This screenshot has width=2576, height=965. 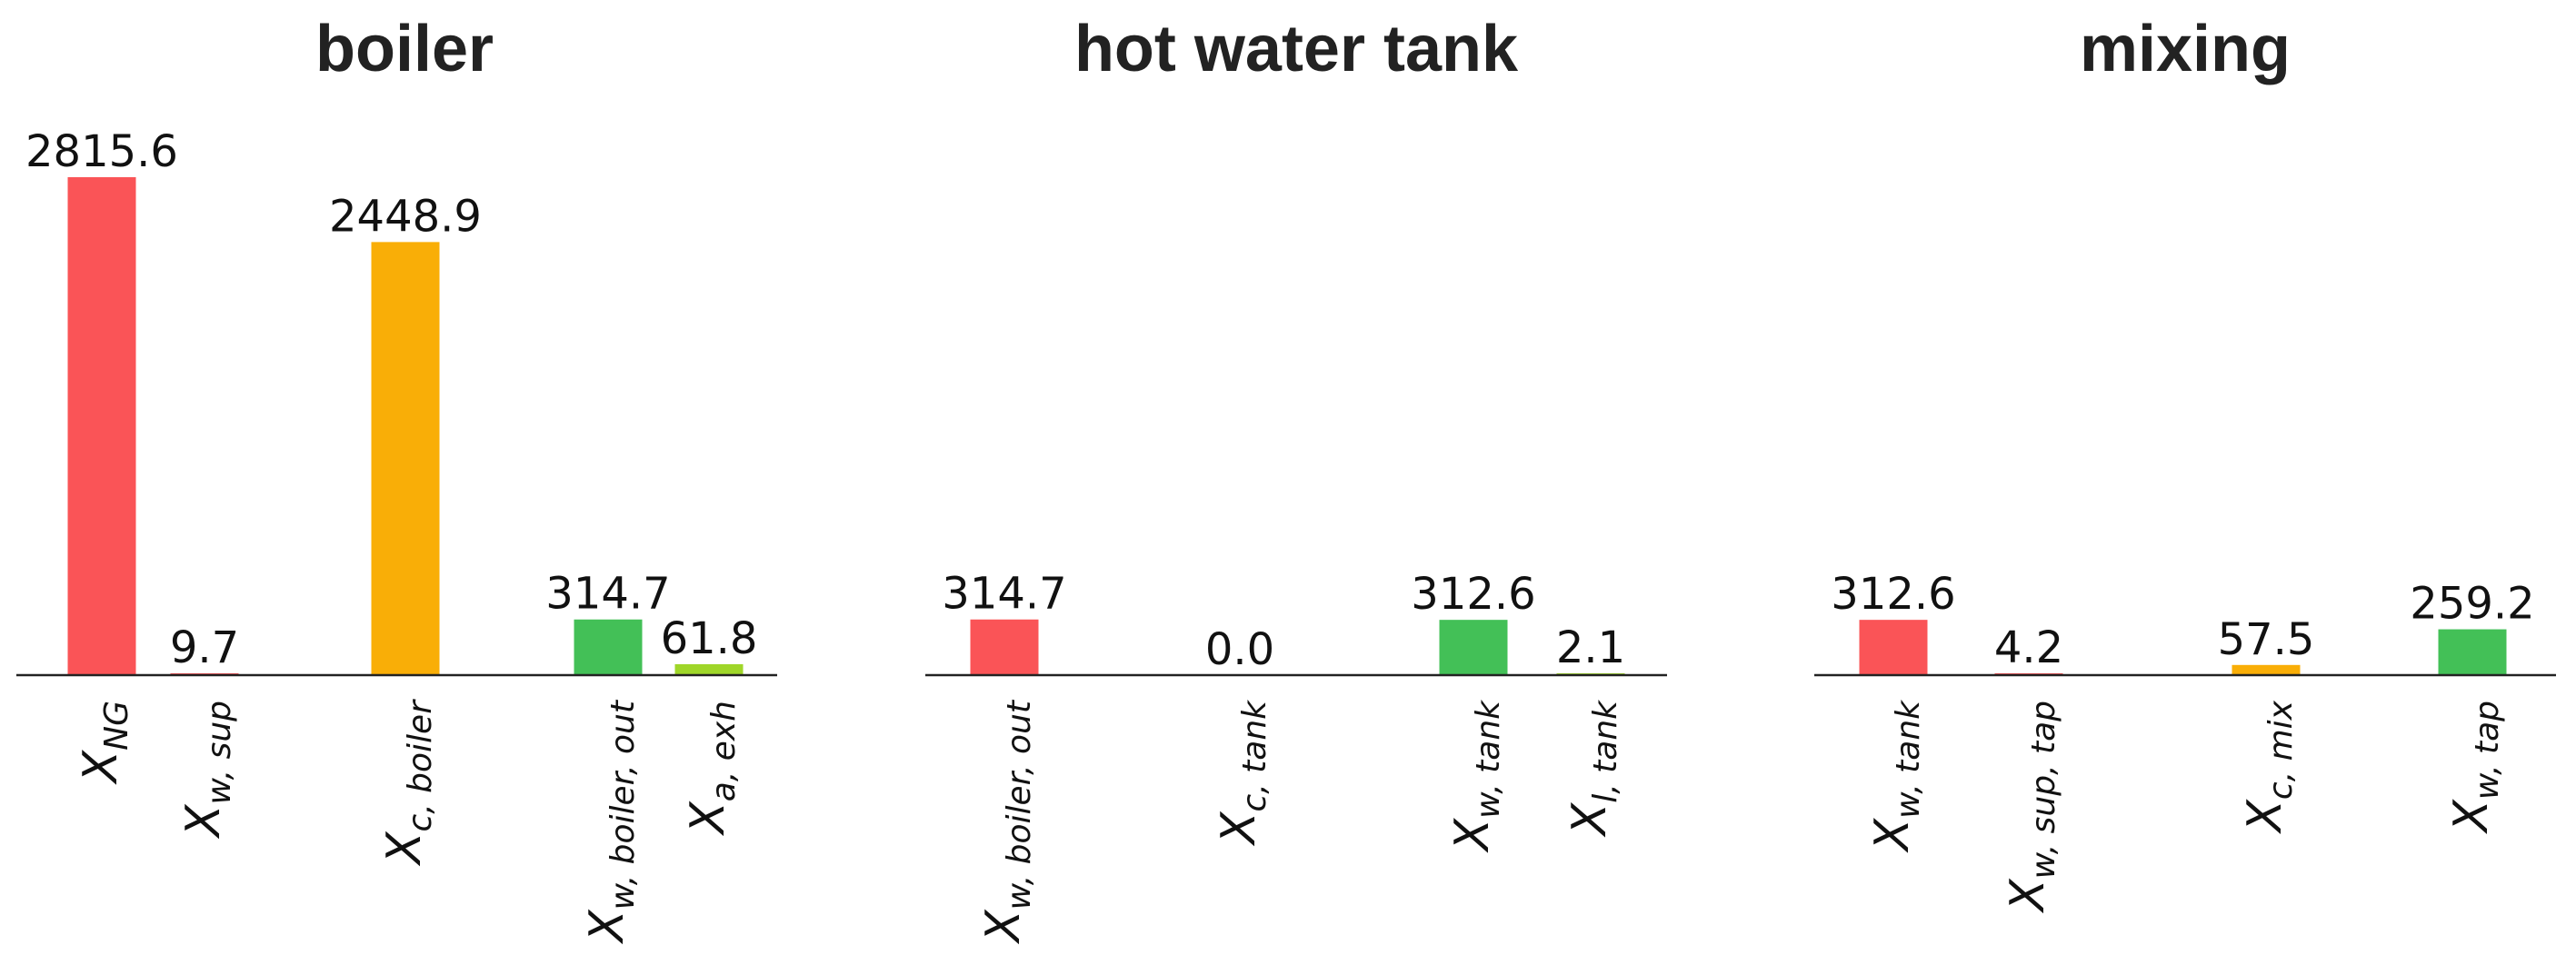 What do you see at coordinates (1590, 648) in the screenshot?
I see `bar-value-label: 2.1` at bounding box center [1590, 648].